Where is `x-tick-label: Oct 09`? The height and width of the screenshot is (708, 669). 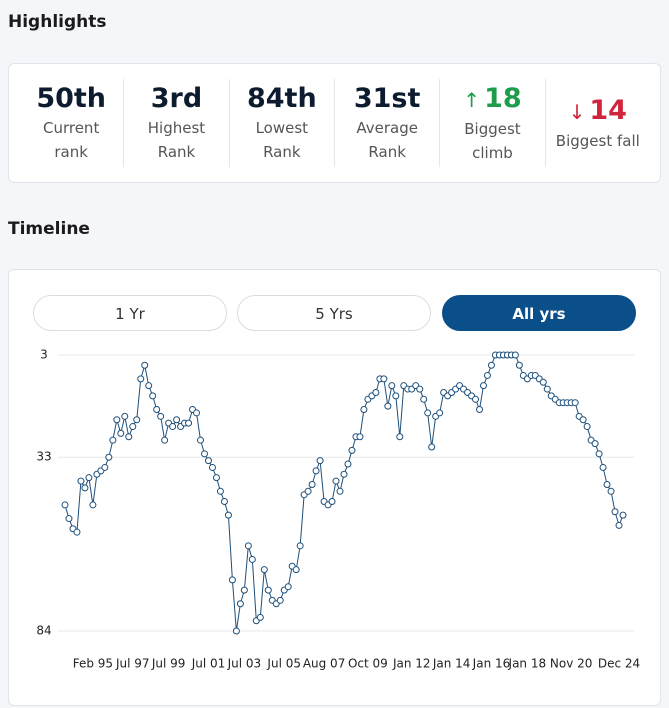
x-tick-label: Oct 09 is located at coordinates (368, 664).